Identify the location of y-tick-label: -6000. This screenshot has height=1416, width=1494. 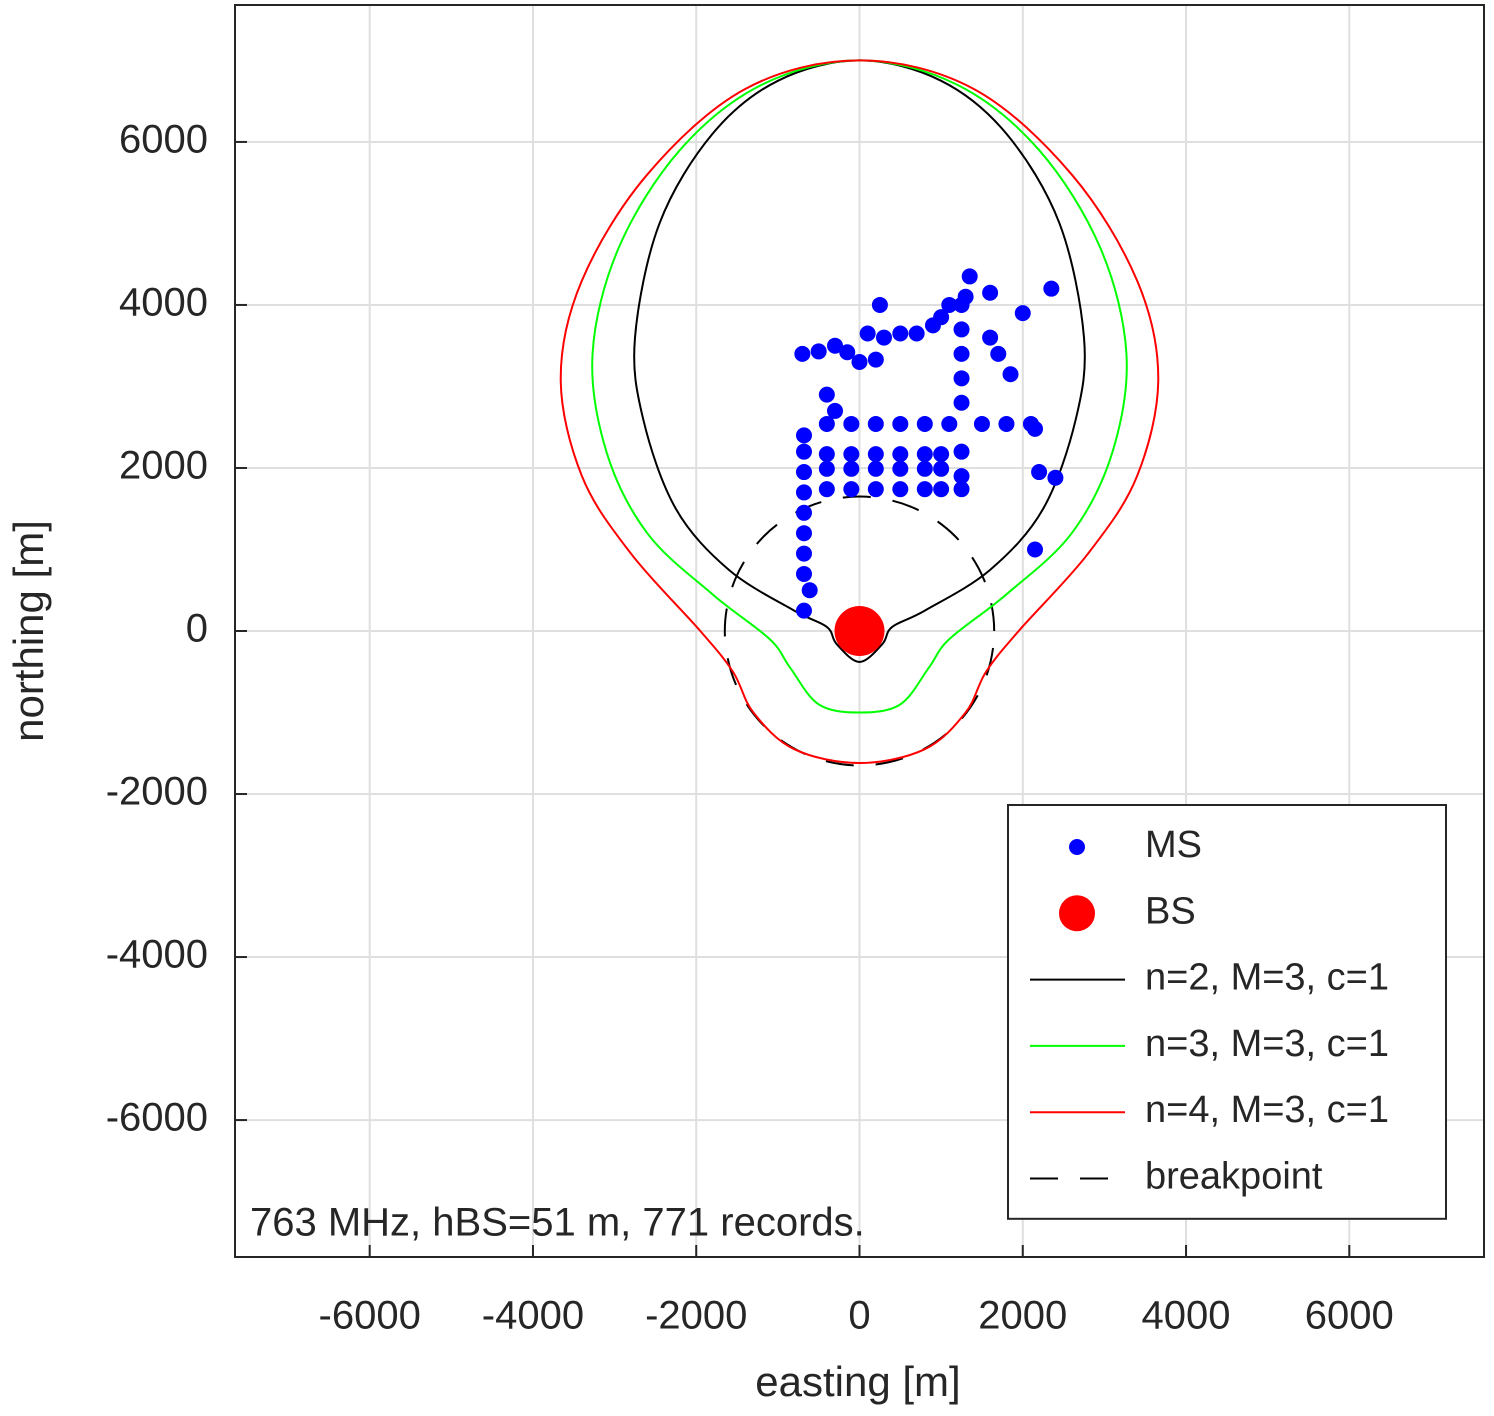
(157, 1118).